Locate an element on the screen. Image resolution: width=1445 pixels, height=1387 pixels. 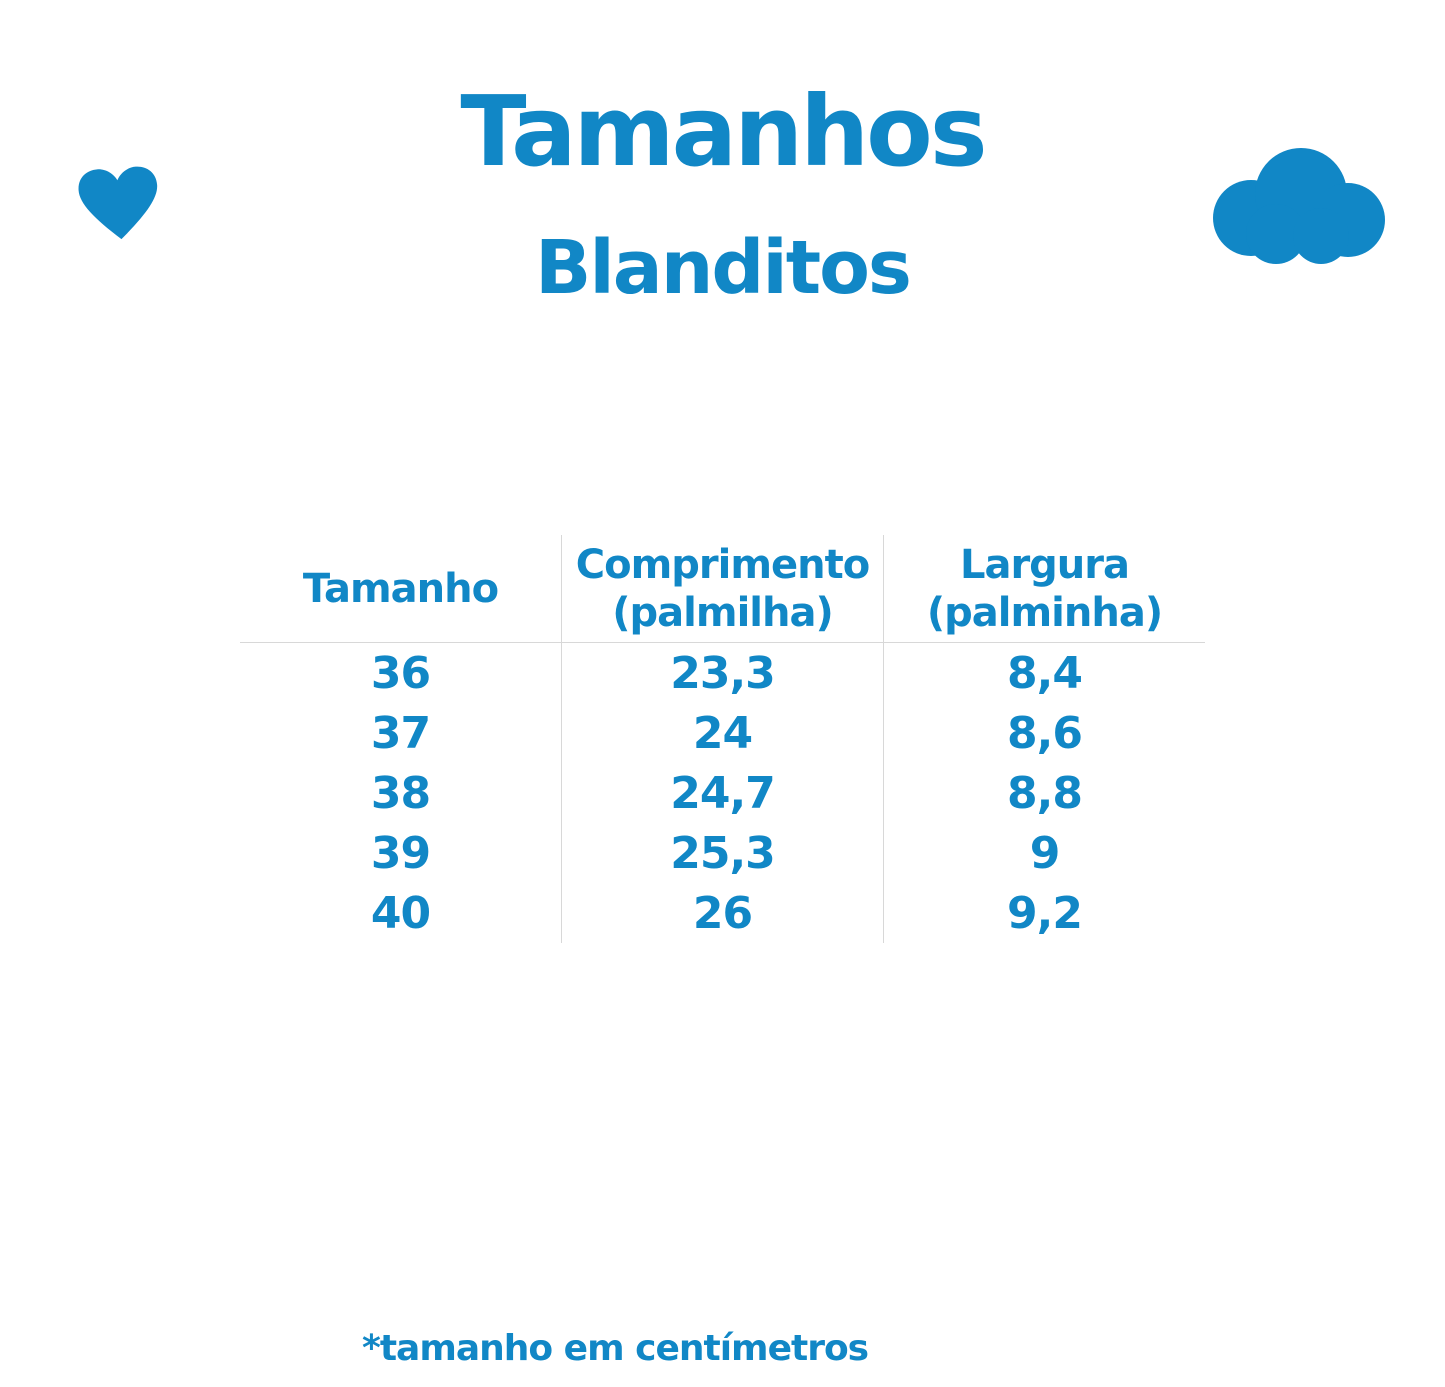
column-header-line: Tamanho is located at coordinates (400, 588).